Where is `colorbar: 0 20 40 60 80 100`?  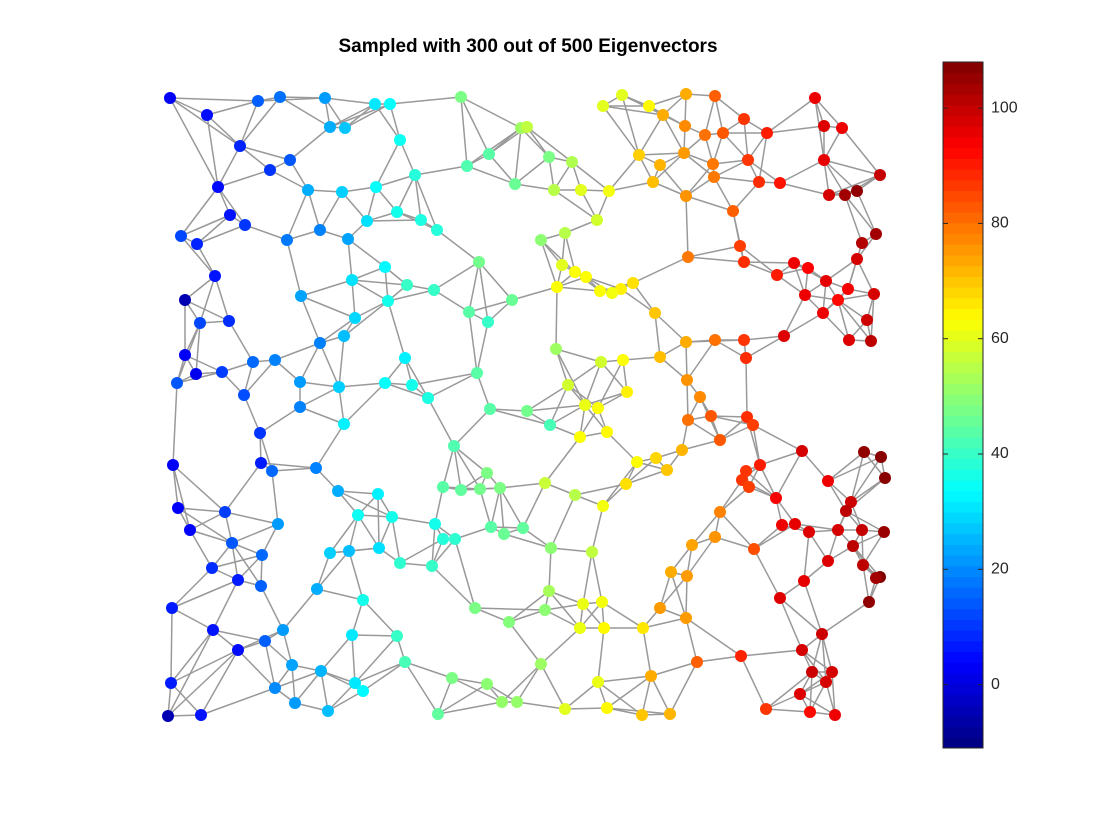
colorbar: 0 20 40 60 80 100 is located at coordinates (980, 405).